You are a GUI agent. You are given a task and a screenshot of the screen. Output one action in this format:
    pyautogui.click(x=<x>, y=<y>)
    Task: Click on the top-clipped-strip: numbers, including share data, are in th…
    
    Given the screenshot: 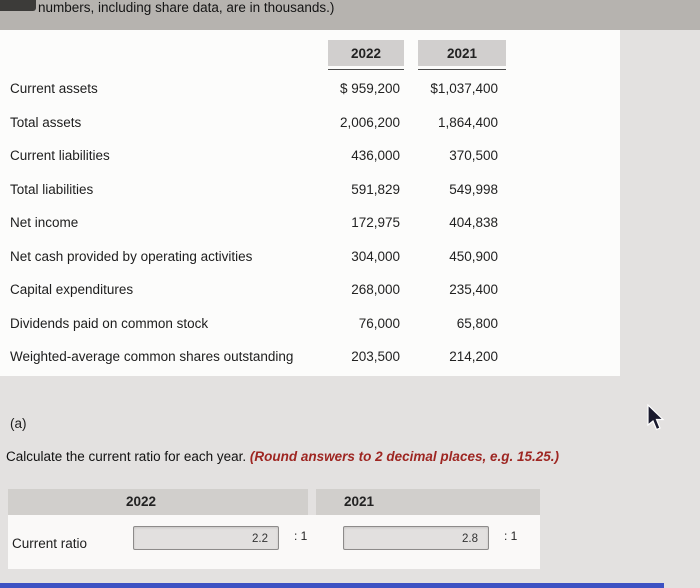 What is the action you would take?
    pyautogui.click(x=350, y=15)
    